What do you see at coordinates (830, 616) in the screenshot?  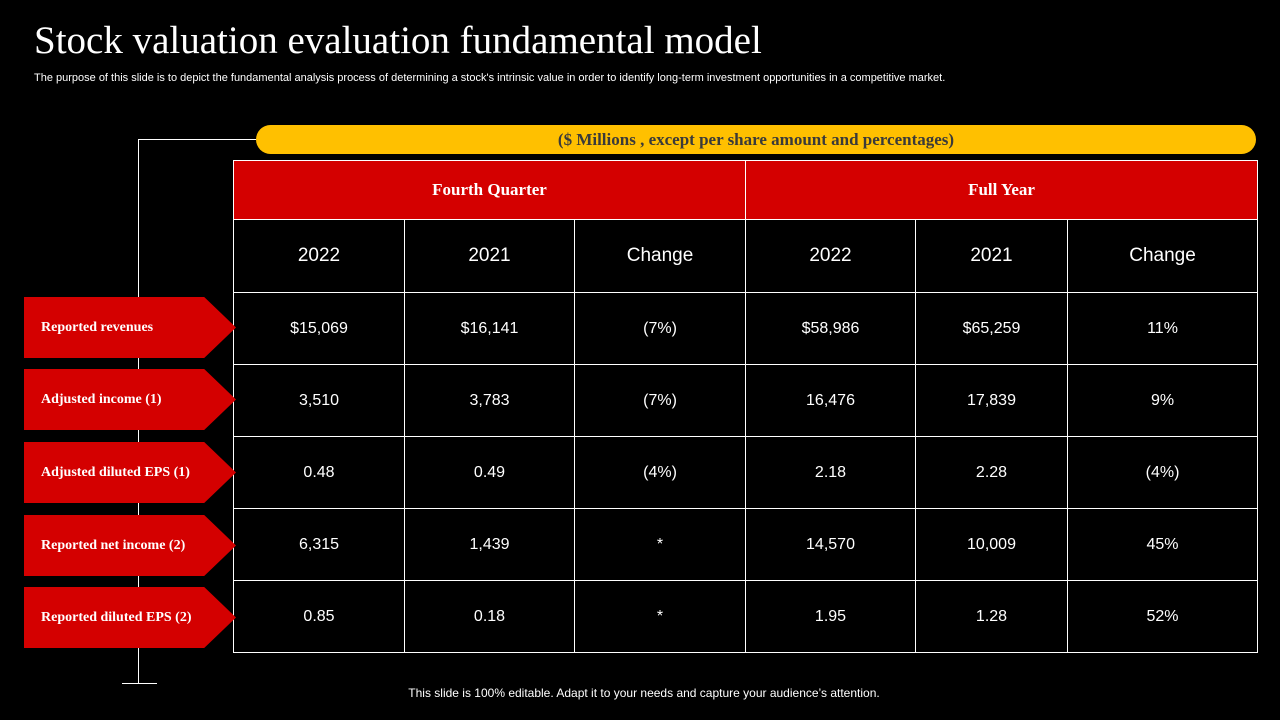 I see `table-cell: 1.95` at bounding box center [830, 616].